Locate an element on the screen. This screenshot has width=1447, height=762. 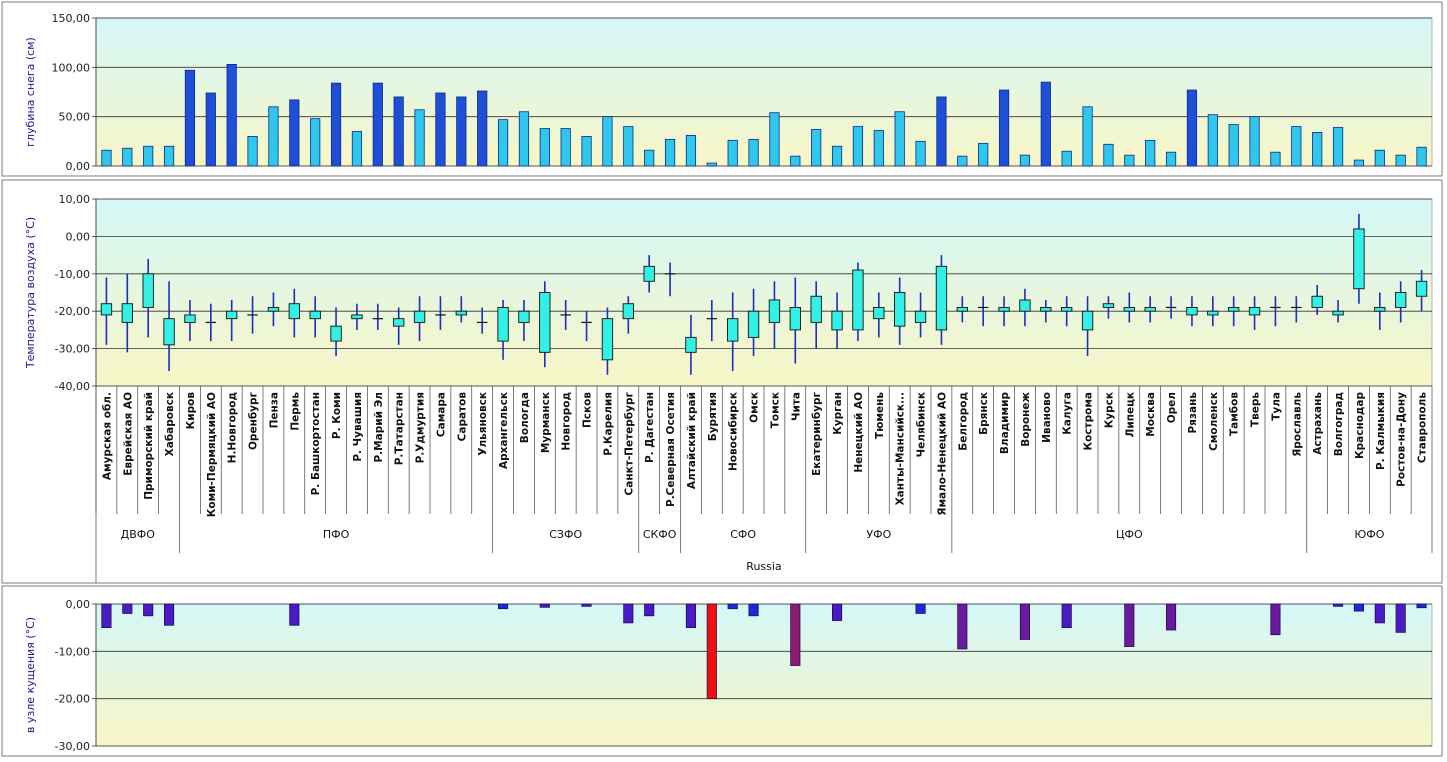
category-label: Алтайский край is located at coordinates (692, 440).